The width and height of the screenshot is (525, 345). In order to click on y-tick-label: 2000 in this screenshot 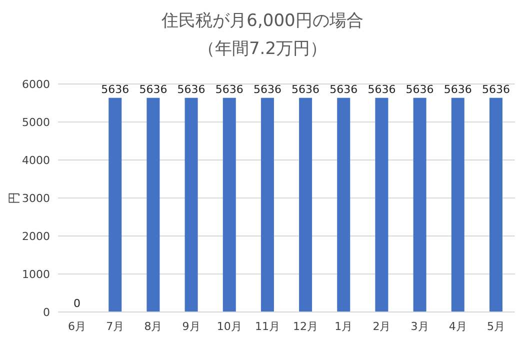, I will do `click(36, 236)`.